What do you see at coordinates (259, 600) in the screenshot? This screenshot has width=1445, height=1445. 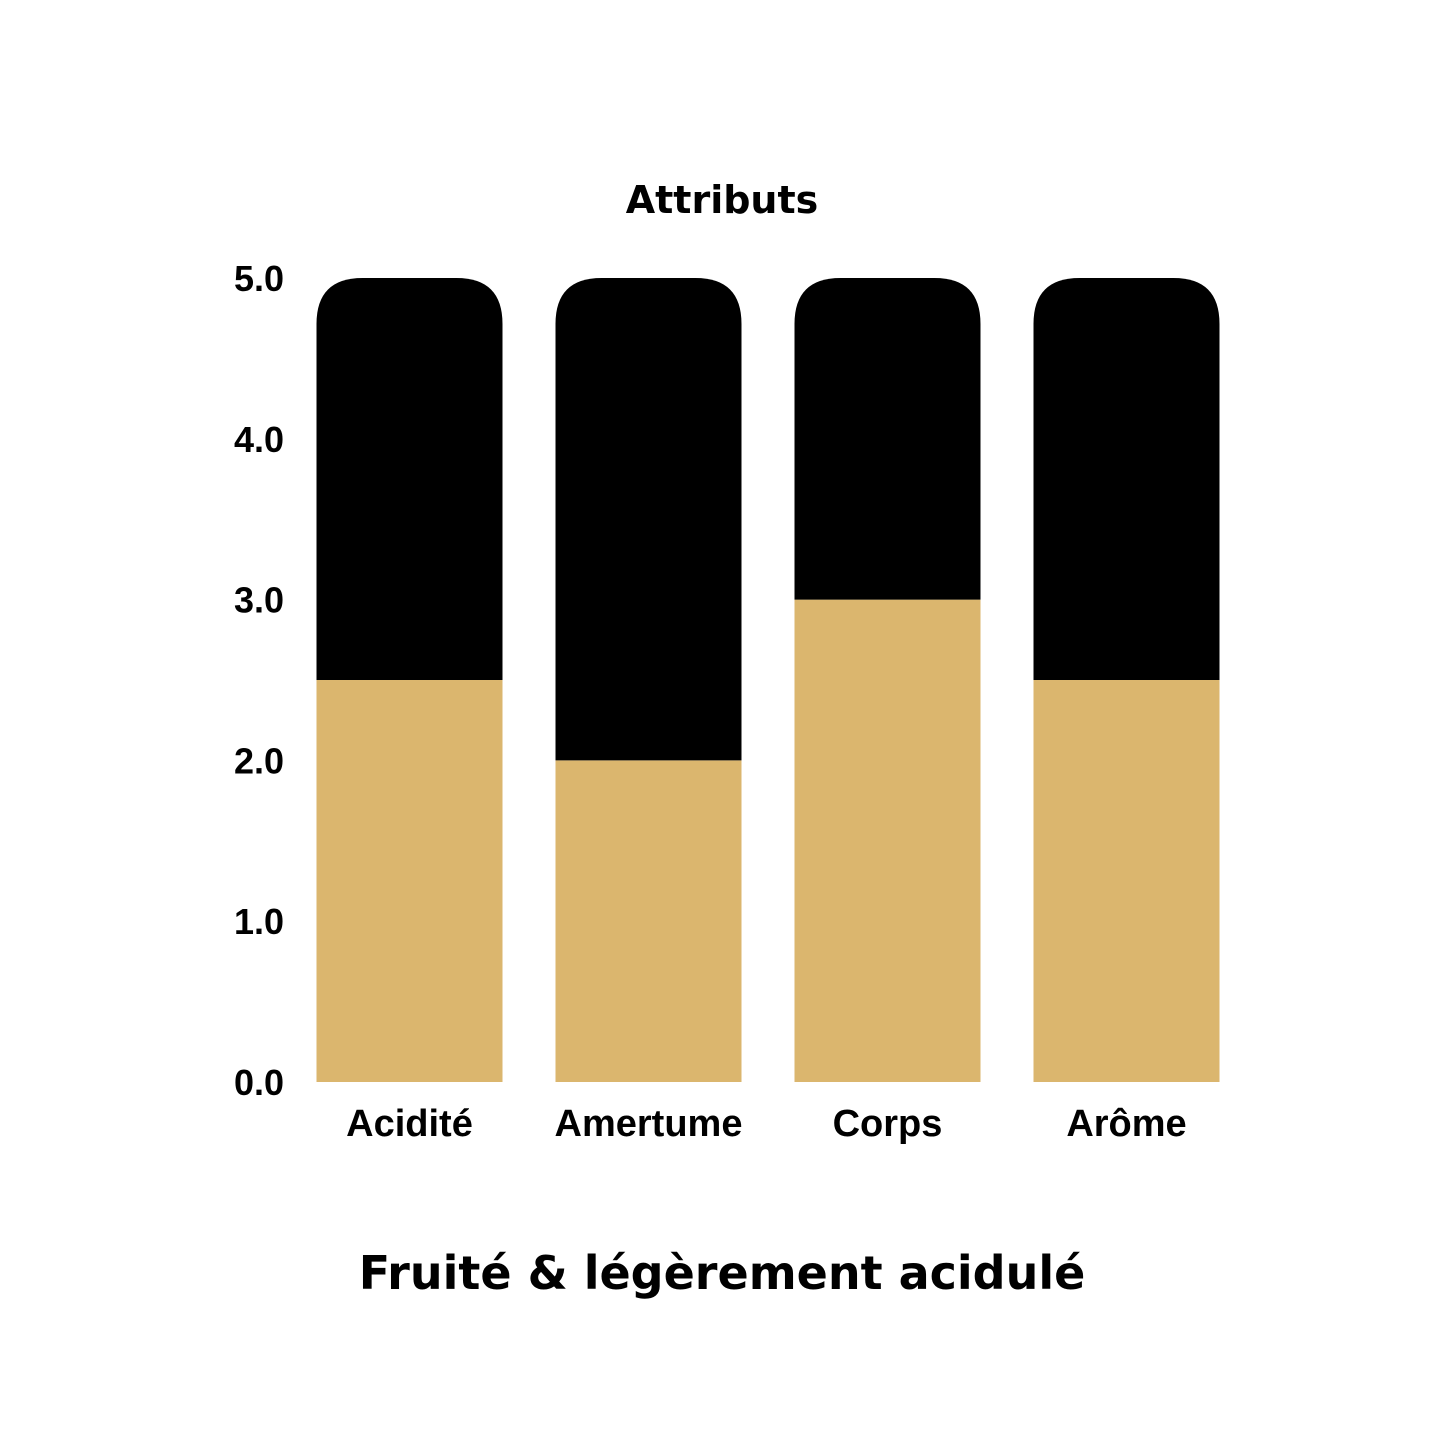 I see `y-tick-label: 3.0` at bounding box center [259, 600].